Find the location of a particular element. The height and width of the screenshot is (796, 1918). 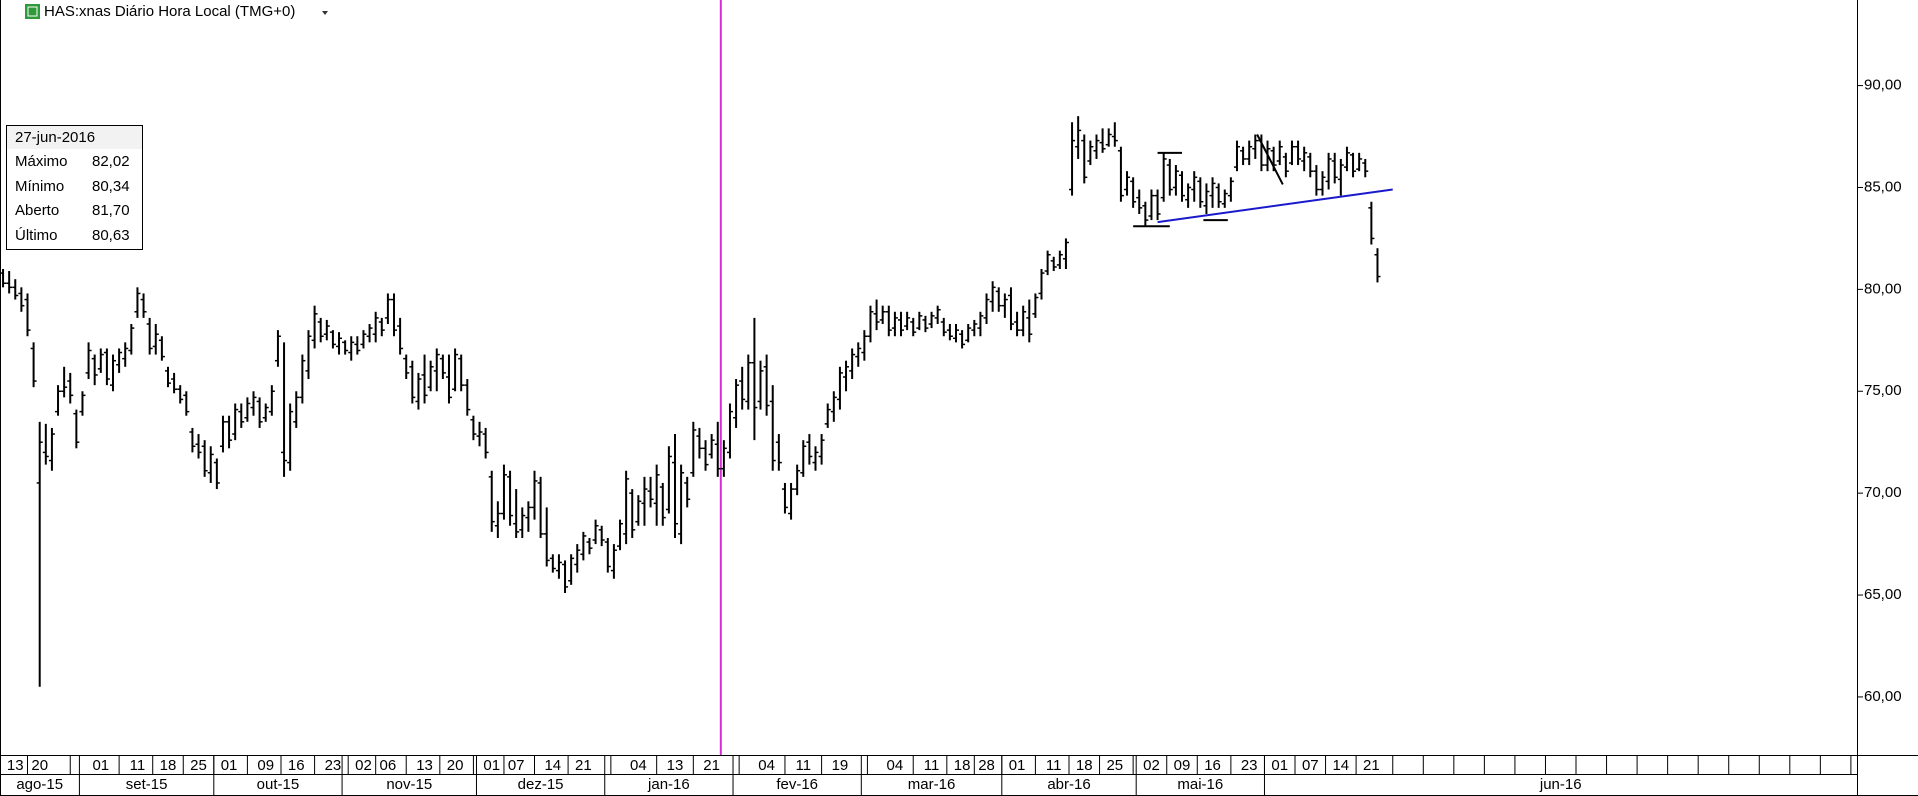

info-value: 80,63 is located at coordinates (111, 235).